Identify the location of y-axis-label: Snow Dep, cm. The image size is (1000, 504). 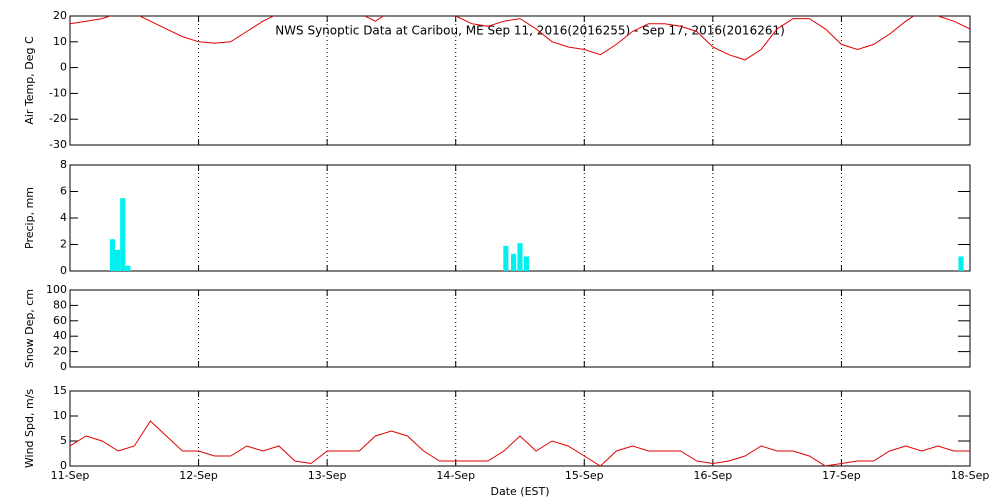
(29, 328).